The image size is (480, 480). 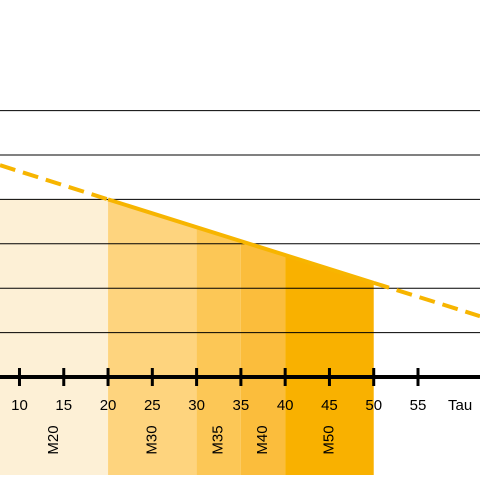 I want to click on x-tick-label: 20, so click(x=108, y=405).